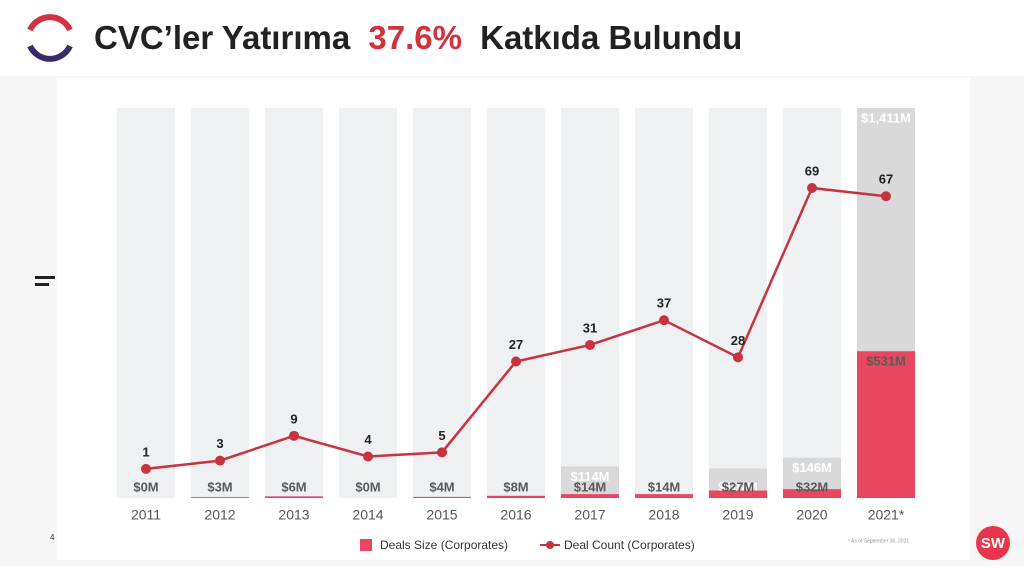  Describe the element at coordinates (590, 327) in the screenshot. I see `point-value-label: 31` at that location.